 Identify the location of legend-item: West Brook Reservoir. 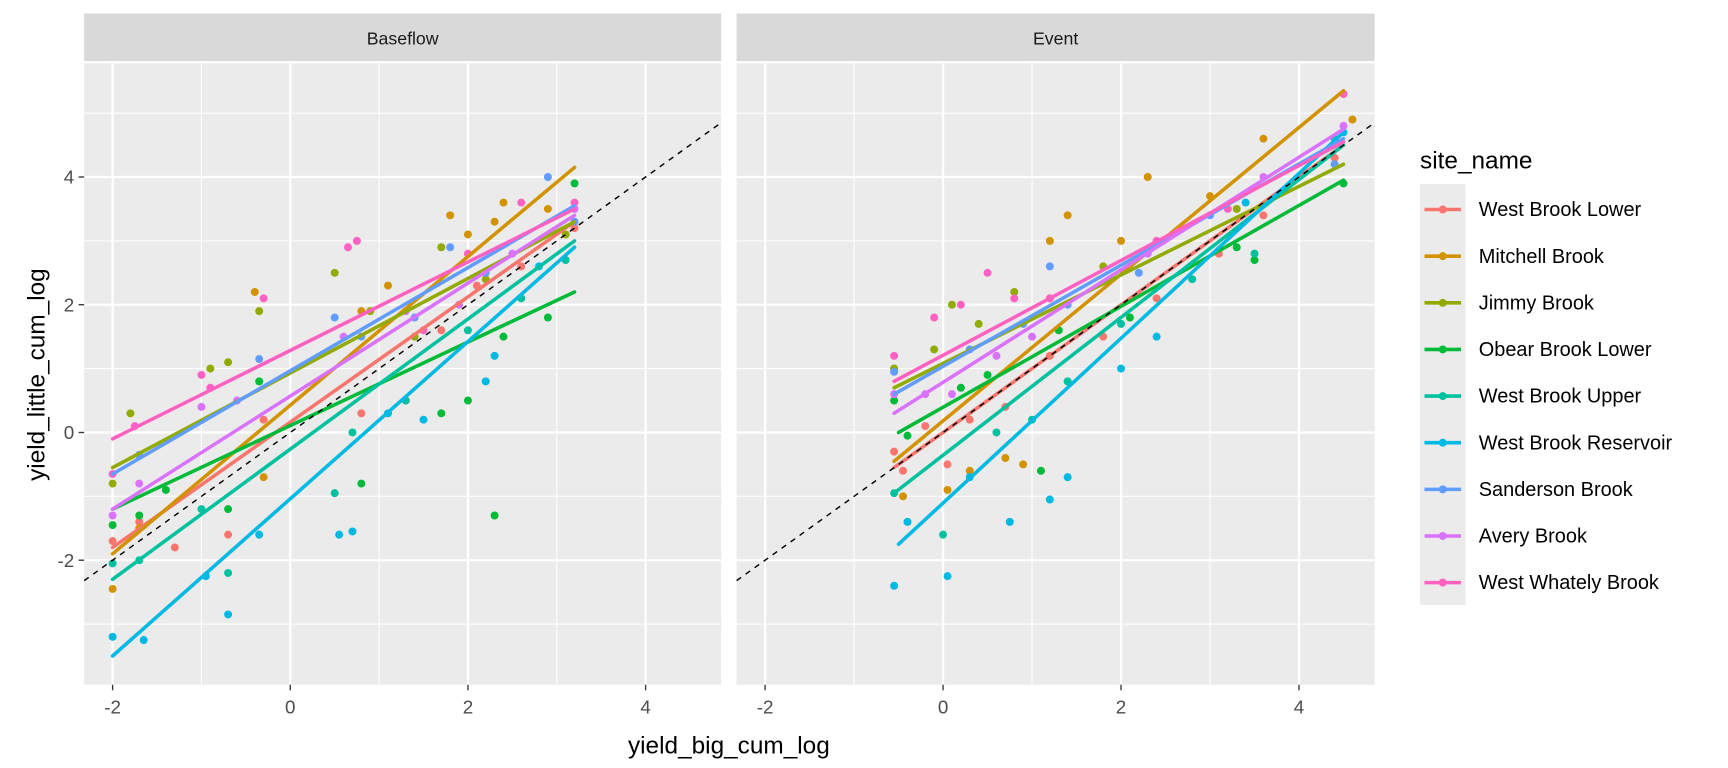
(1548, 443).